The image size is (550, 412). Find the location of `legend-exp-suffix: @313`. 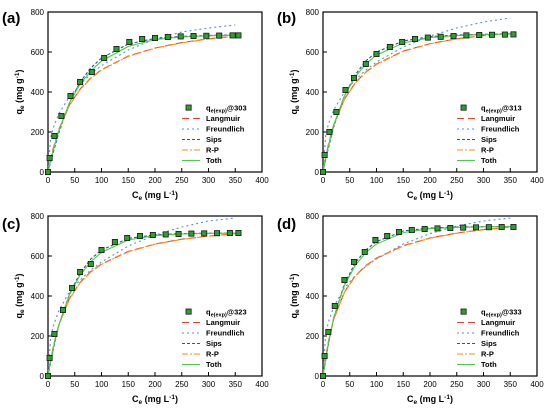

legend-exp-suffix: @313 is located at coordinates (512, 108).